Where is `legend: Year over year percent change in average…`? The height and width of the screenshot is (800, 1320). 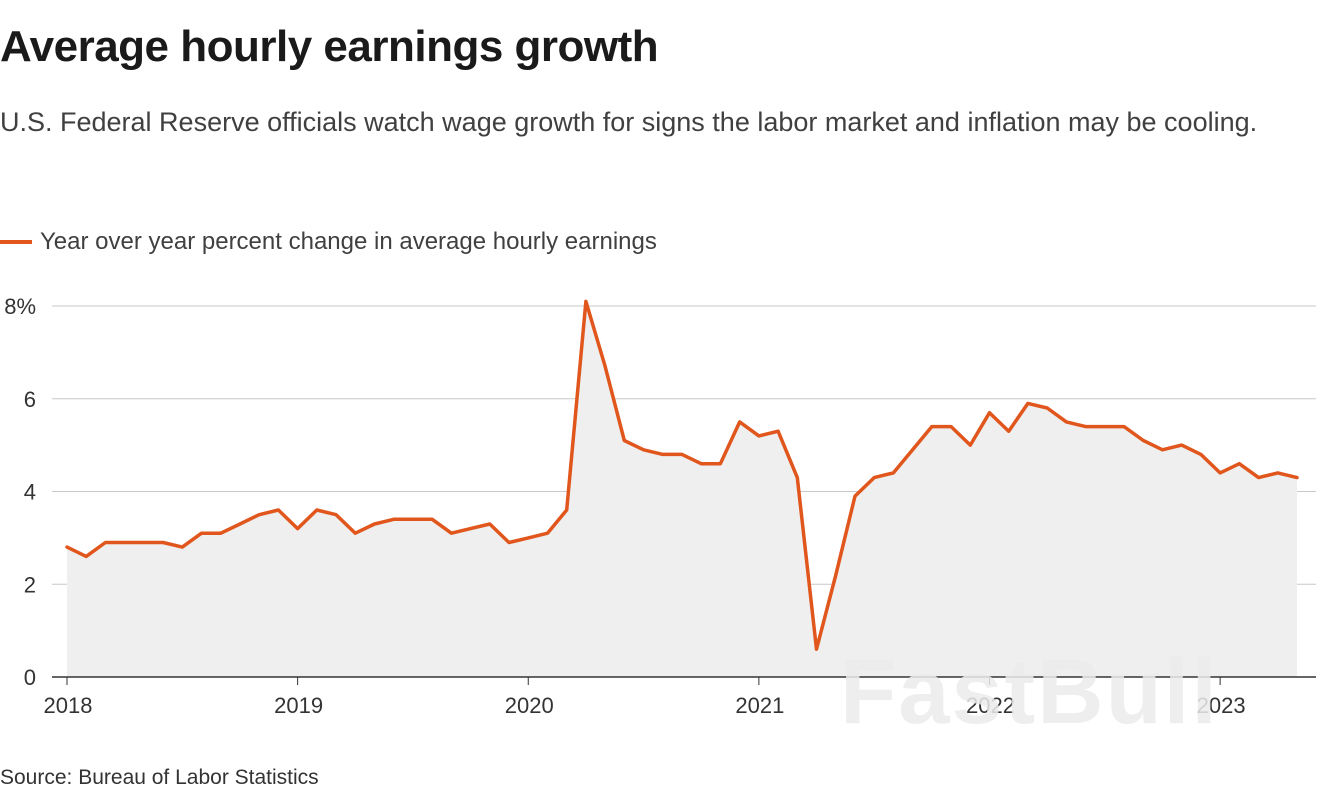
legend: Year over year percent change in average… is located at coordinates (328, 242).